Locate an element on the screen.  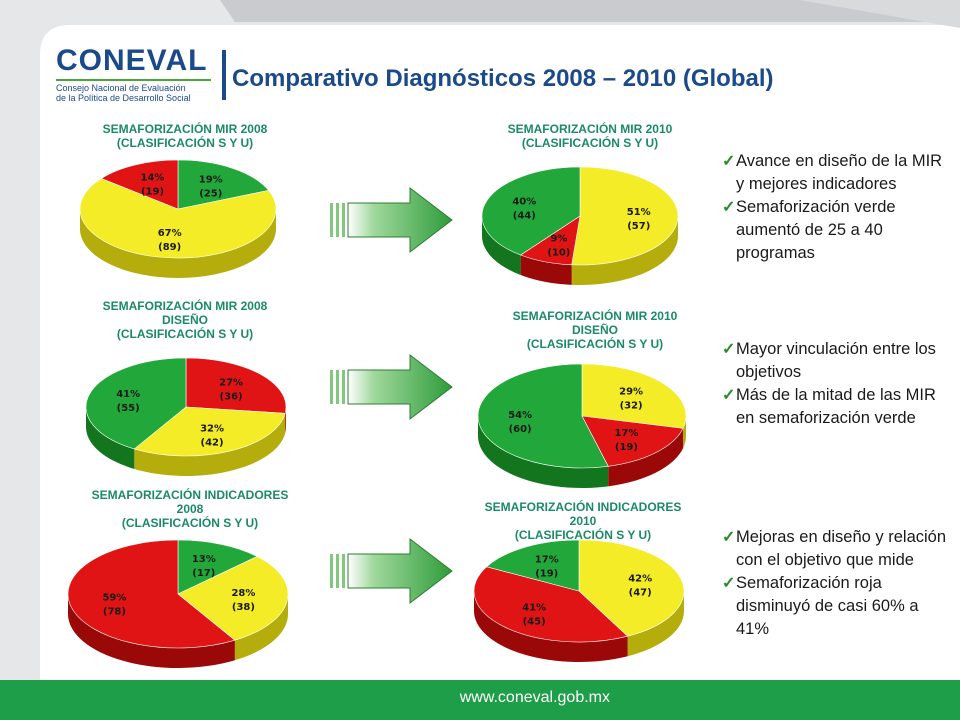
pie-slice-count: (10) is located at coordinates (558, 252).